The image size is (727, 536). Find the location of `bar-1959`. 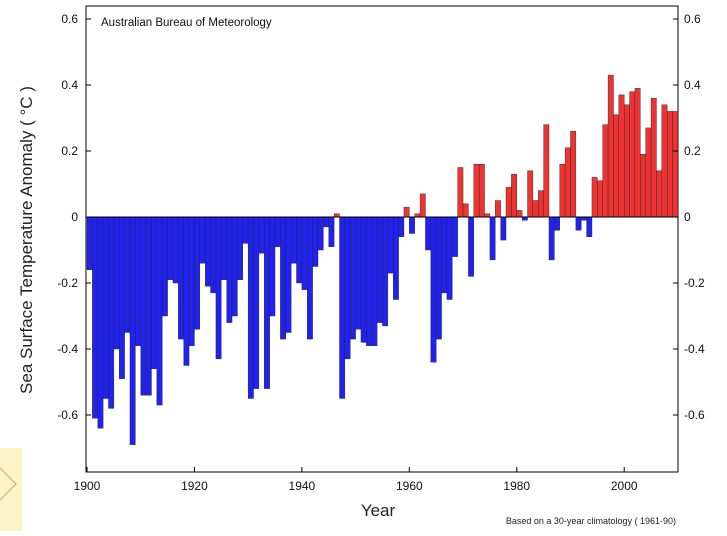

bar-1959 is located at coordinates (406, 212).